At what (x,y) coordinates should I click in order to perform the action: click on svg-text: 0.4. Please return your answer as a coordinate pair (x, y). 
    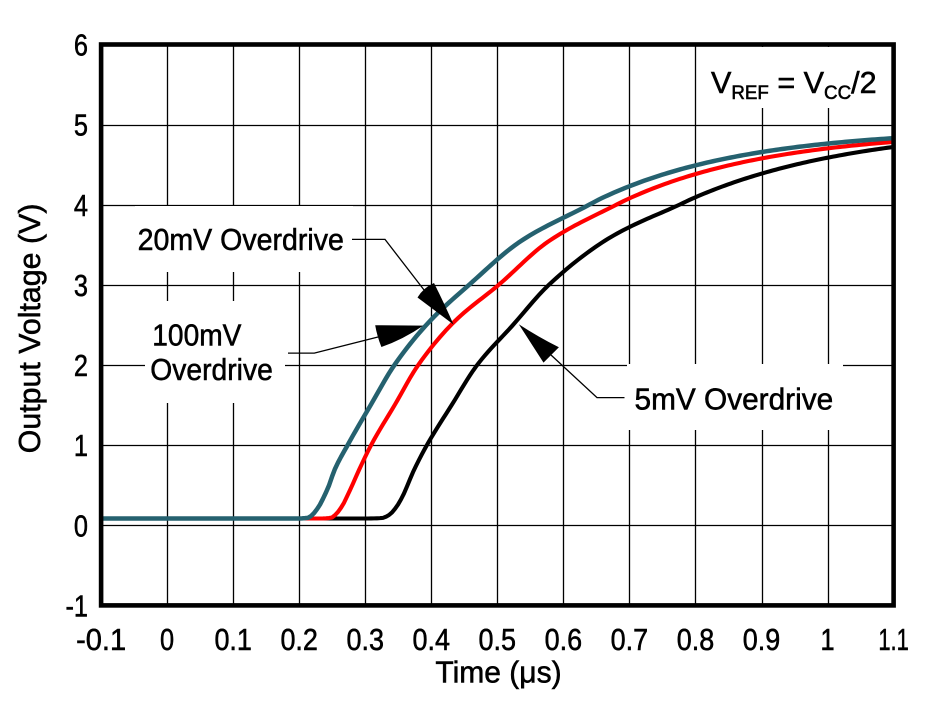
    Looking at the image, I should click on (432, 639).